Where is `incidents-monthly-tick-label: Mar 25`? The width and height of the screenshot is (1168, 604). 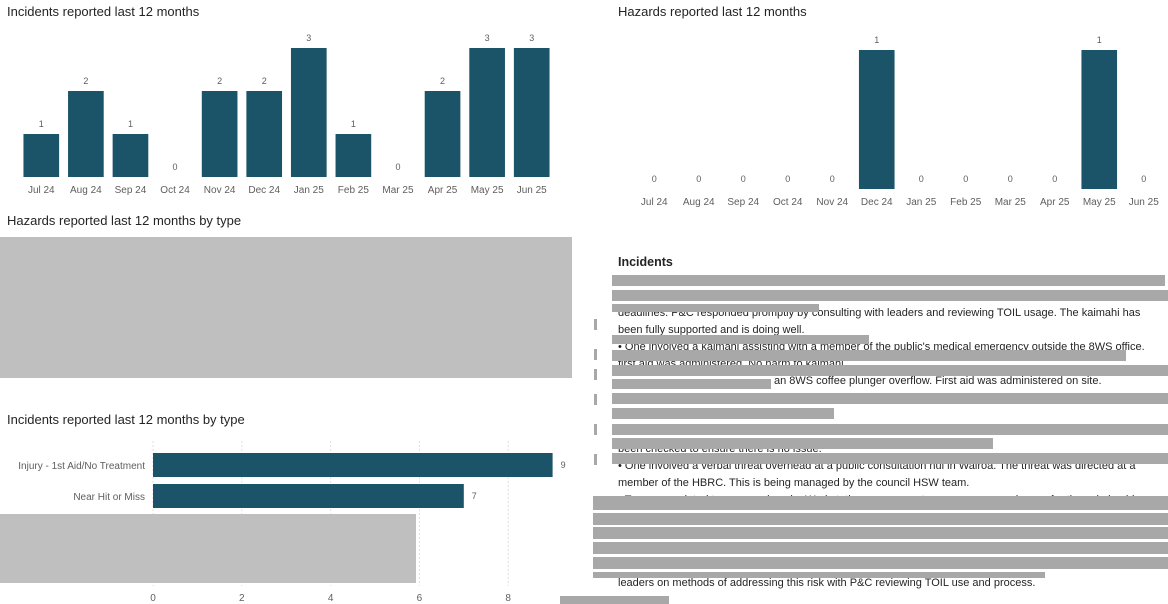
incidents-monthly-tick-label: Mar 25 is located at coordinates (398, 190).